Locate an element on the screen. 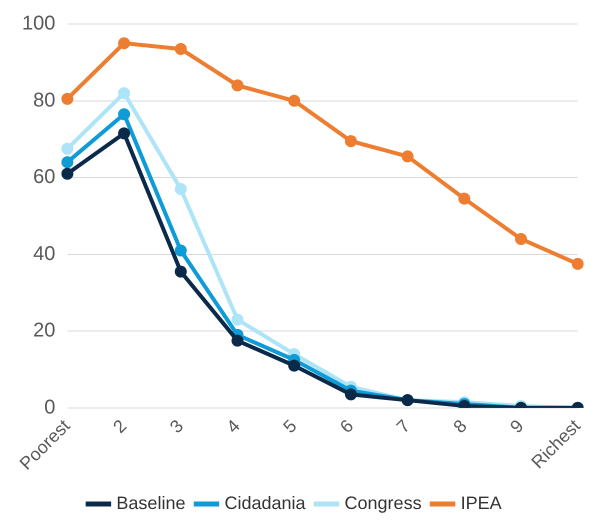 The width and height of the screenshot is (601, 523). legend-label: IPEA is located at coordinates (481, 502).